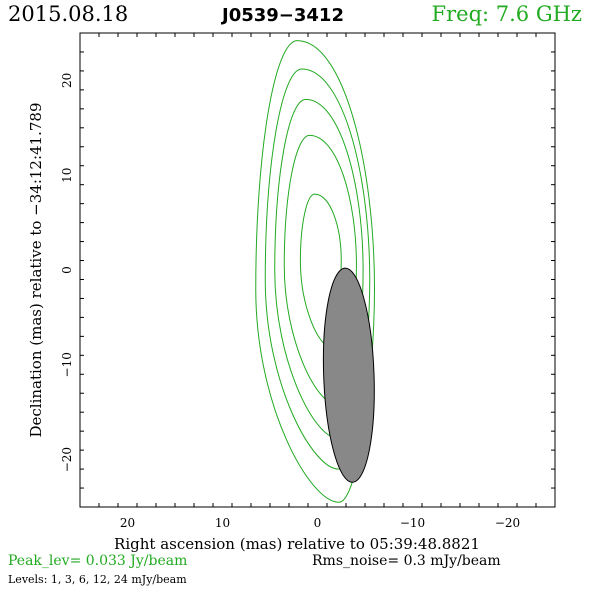  I want to click on source-name: J0539−3412, so click(283, 15).